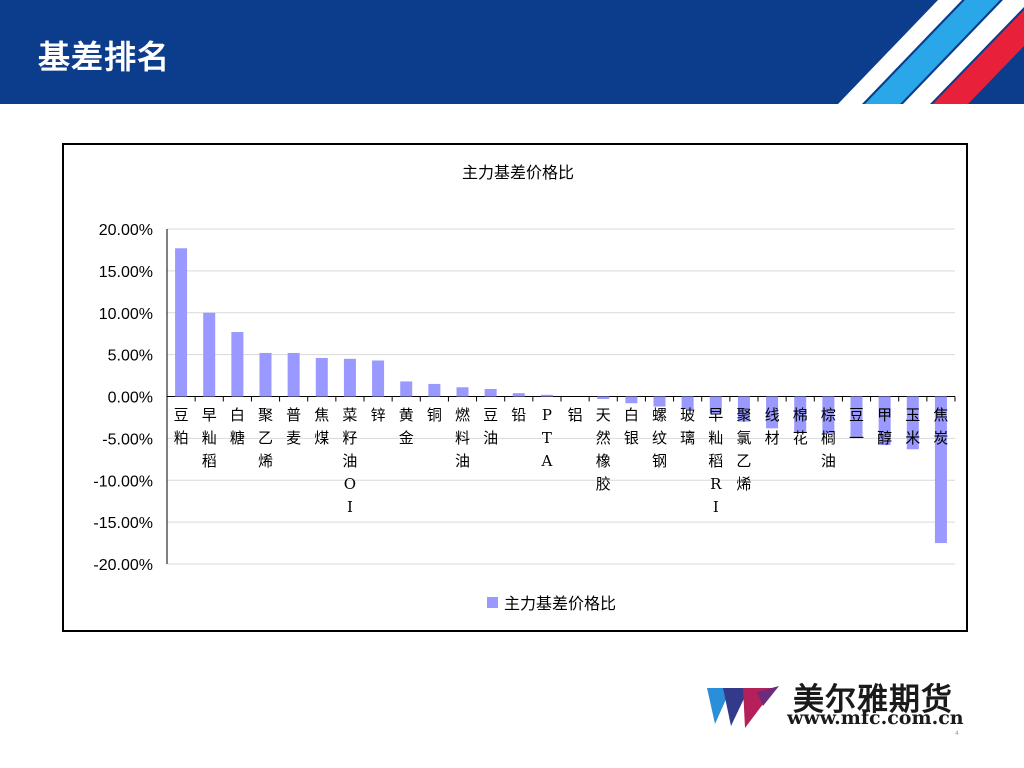  What do you see at coordinates (123, 481) in the screenshot?
I see `y-tick-label: -10.00%` at bounding box center [123, 481].